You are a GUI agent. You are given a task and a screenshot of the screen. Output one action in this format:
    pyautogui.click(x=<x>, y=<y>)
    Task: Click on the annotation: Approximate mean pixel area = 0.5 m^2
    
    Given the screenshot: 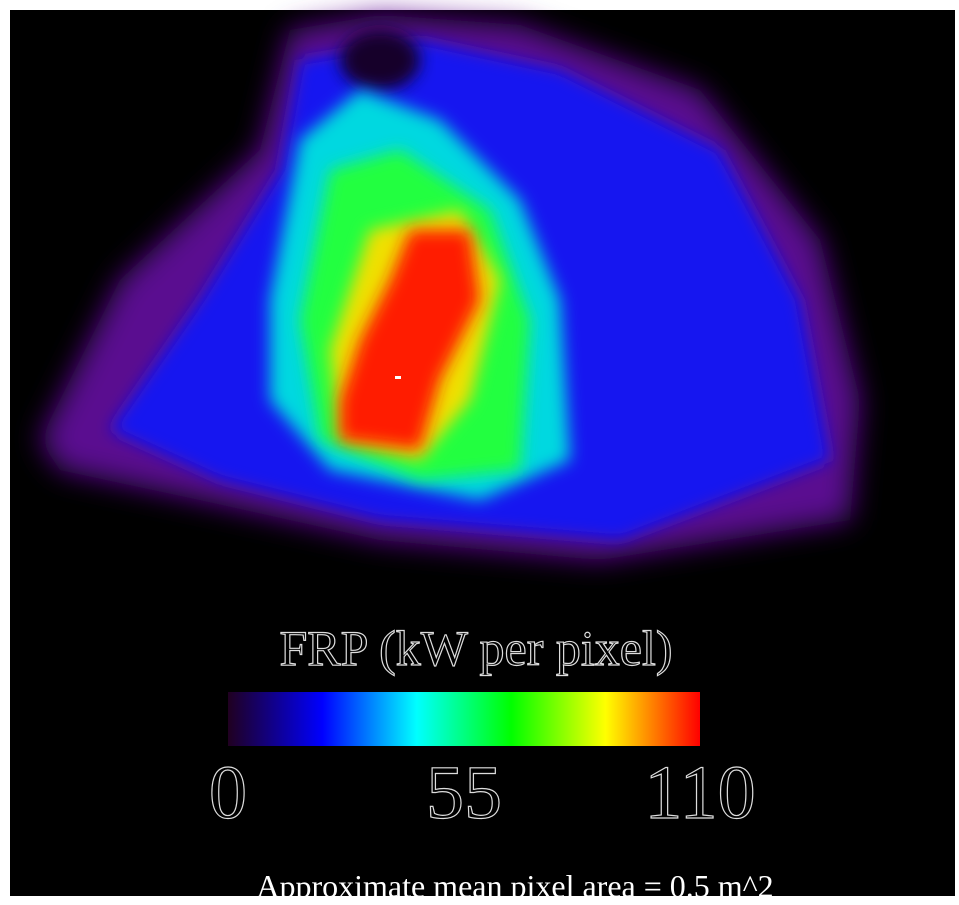 What is the action you would take?
    pyautogui.click(x=514, y=886)
    